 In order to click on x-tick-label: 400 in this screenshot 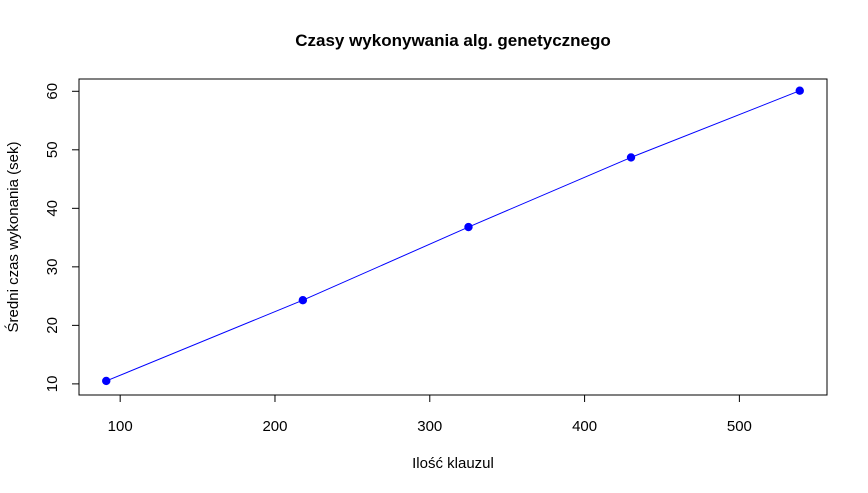, I will do `click(584, 426)`.